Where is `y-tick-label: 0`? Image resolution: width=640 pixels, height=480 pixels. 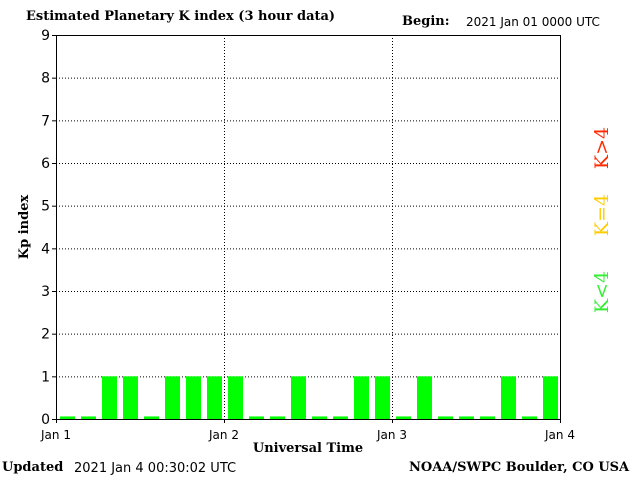 y-tick-label: 0 is located at coordinates (45, 420).